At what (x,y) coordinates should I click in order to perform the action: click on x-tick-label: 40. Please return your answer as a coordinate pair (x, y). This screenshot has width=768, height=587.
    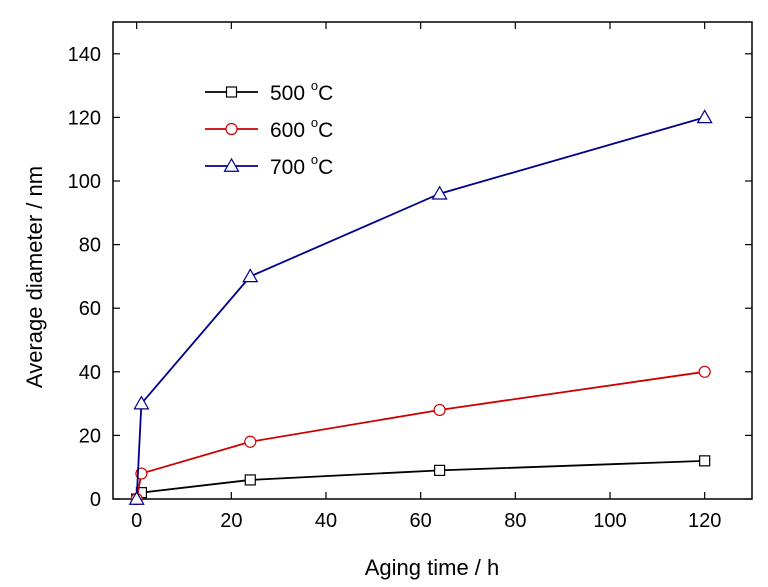
    Looking at the image, I should click on (326, 521).